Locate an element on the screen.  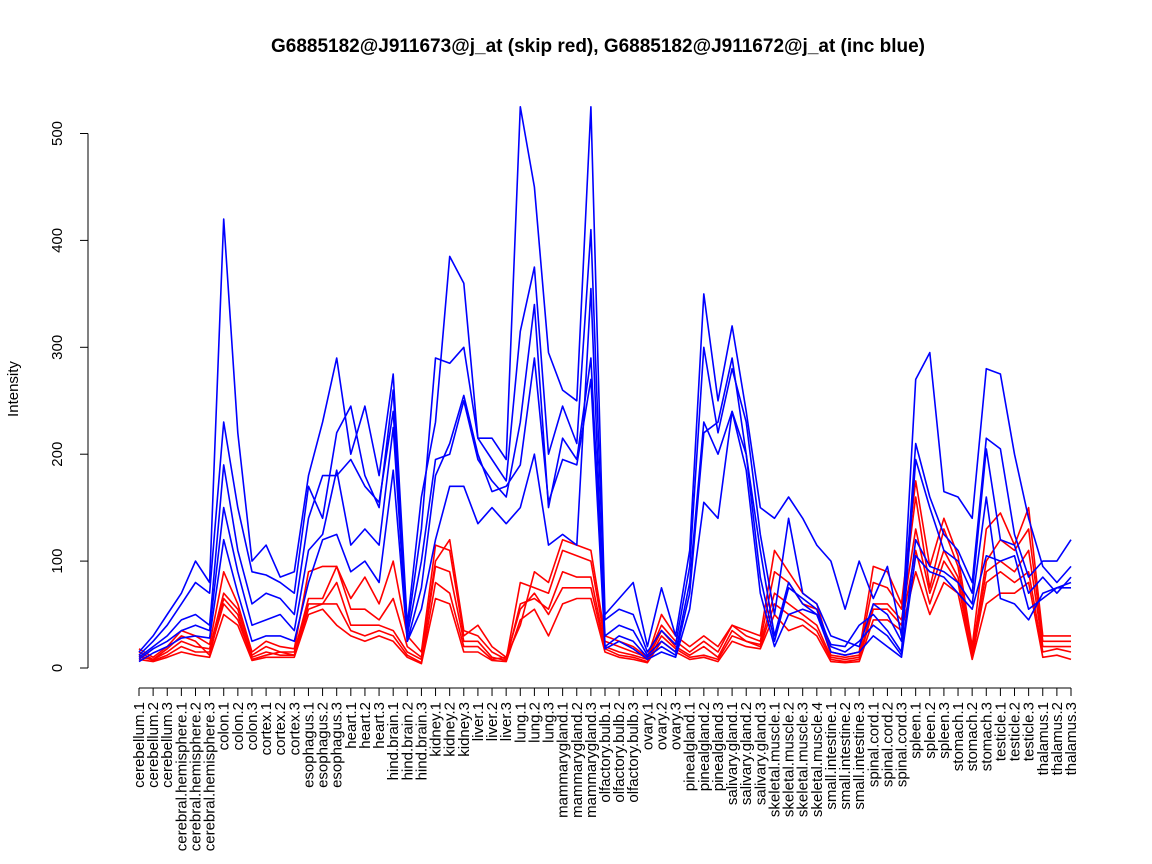
x-tick-label: thalamus.2 is located at coordinates (1057, 738).